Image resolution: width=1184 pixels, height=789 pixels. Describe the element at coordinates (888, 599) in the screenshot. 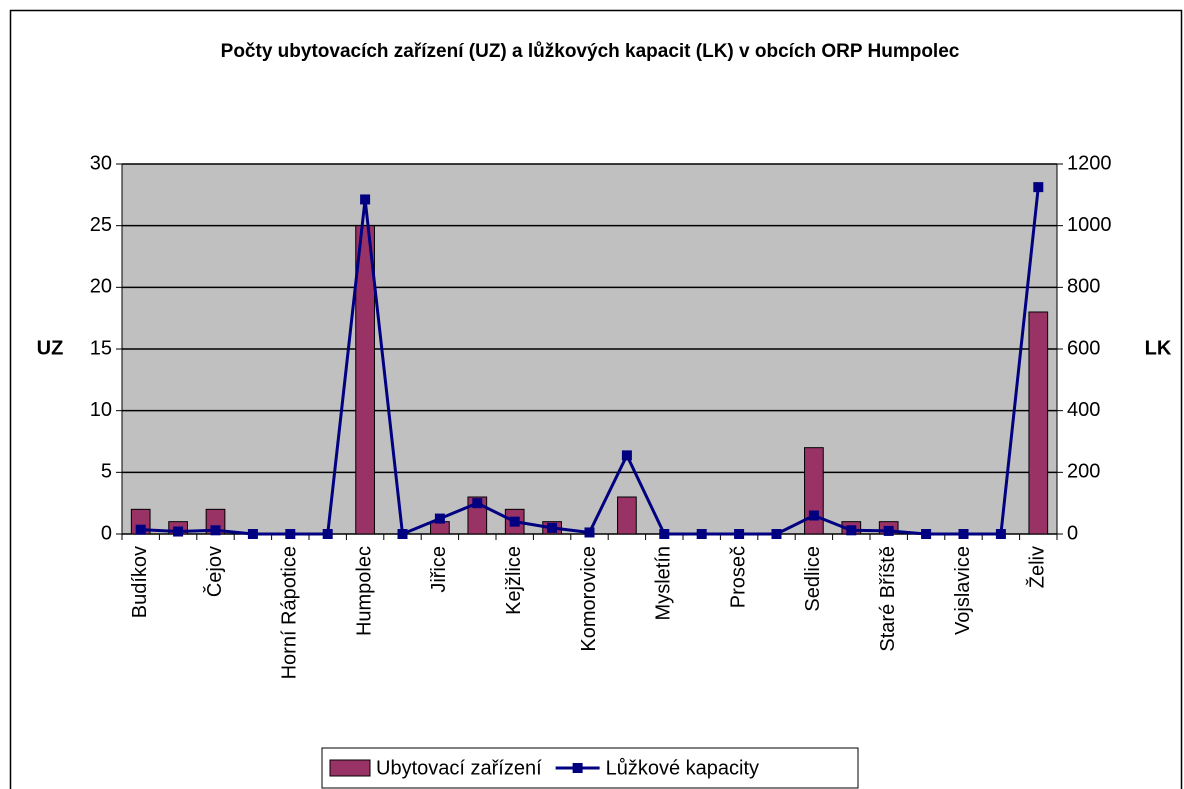

I see `x-tick-label: Staré Bříště` at that location.